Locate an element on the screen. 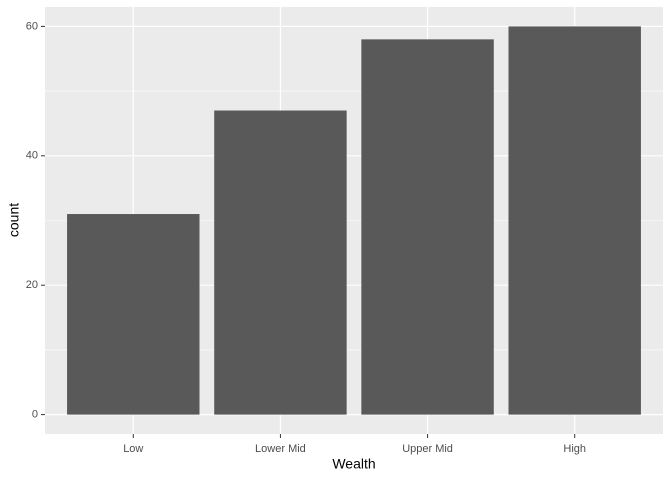  y-tick-label: 20 is located at coordinates (32, 285).